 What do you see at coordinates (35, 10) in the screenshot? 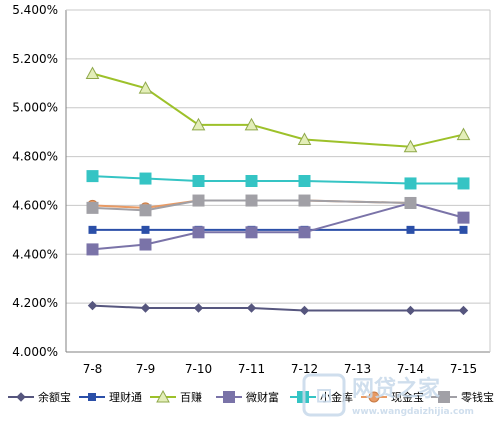
I see `y-tick-label: 5.400%` at bounding box center [35, 10].